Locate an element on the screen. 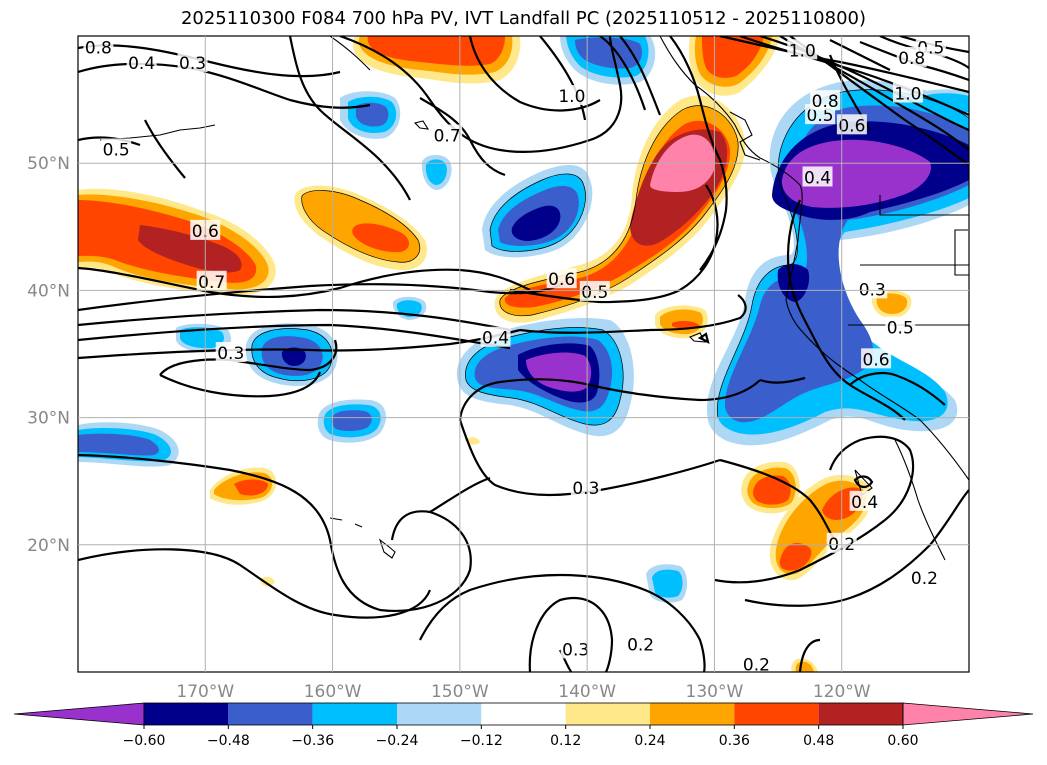 The height and width of the screenshot is (765, 1047). lat-tick-label: 40°N is located at coordinates (48, 291).